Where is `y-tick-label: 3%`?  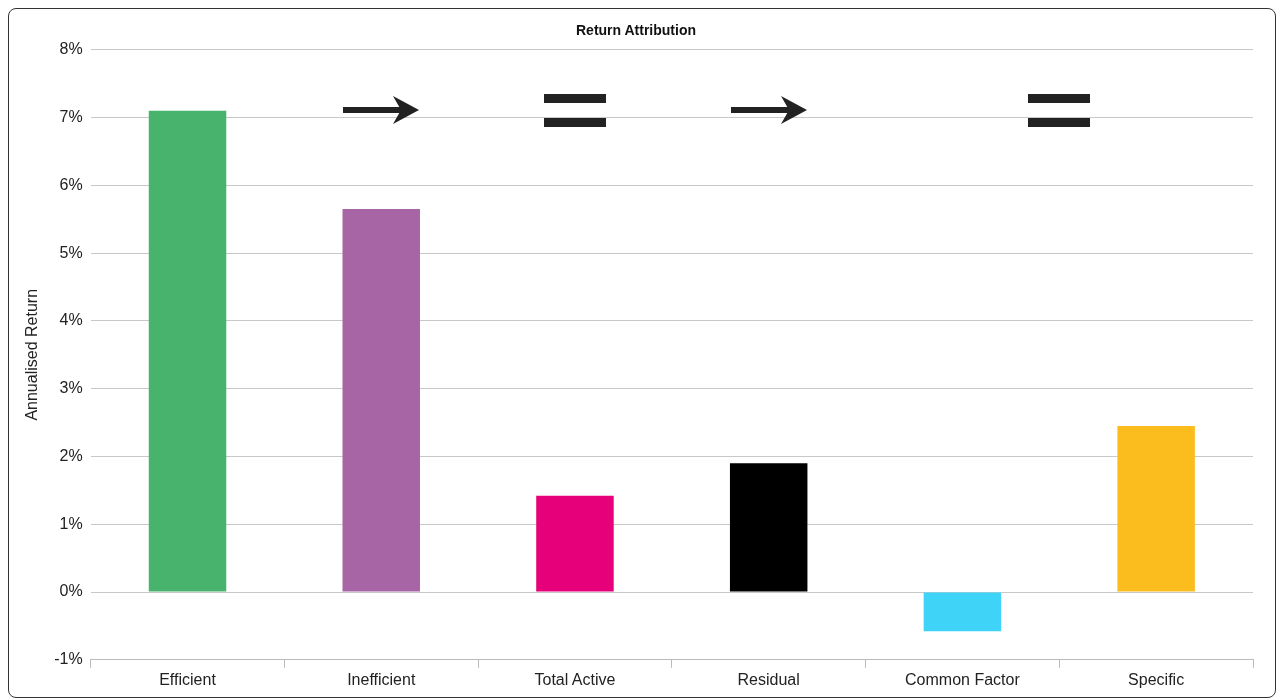
y-tick-label: 3% is located at coordinates (71, 388).